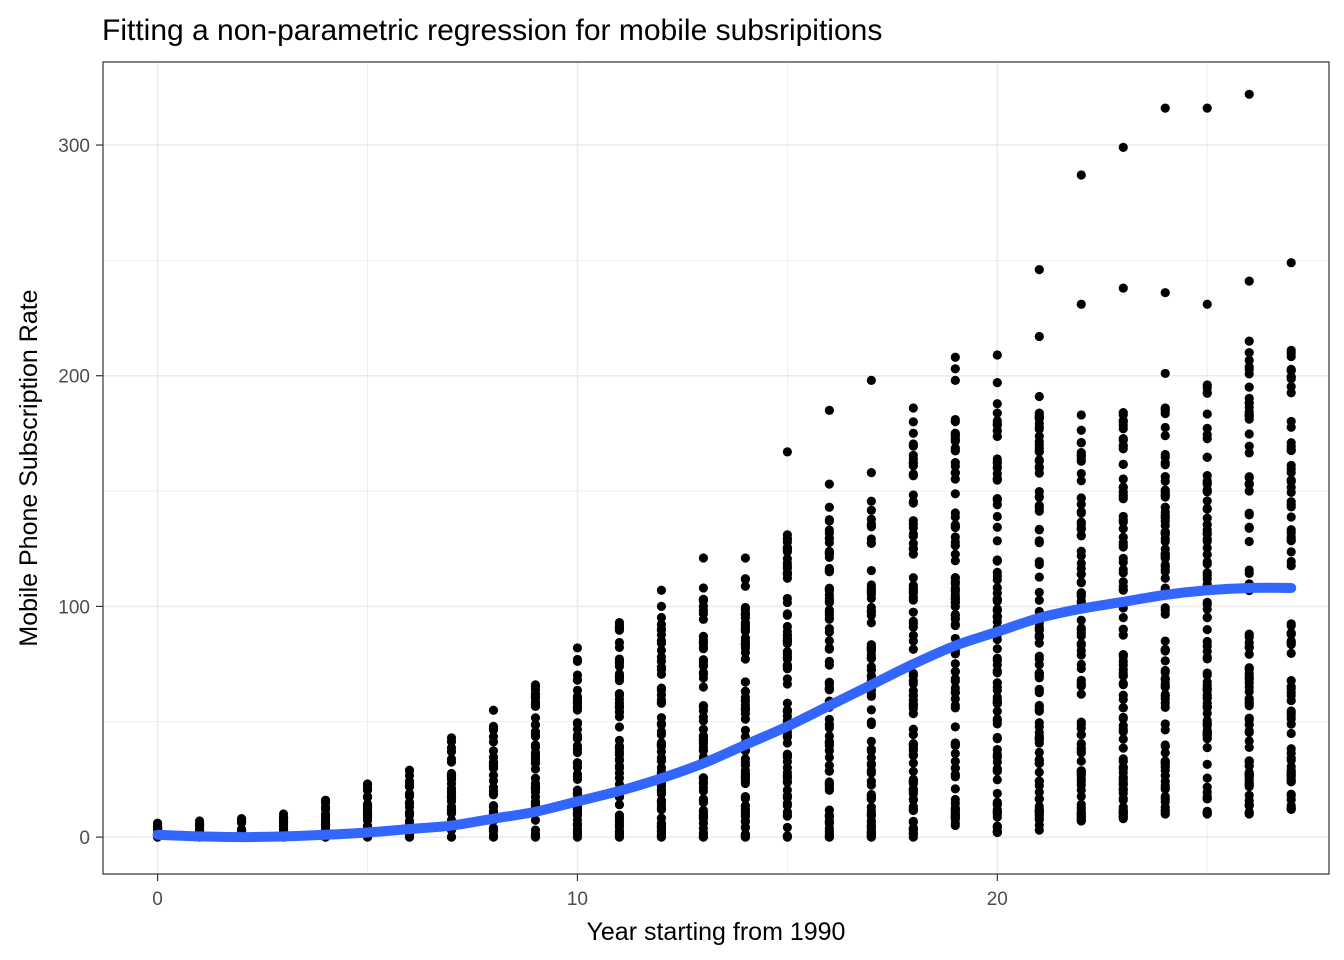  Describe the element at coordinates (580, 892) in the screenshot. I see `x-axis: 0 10 20` at that location.